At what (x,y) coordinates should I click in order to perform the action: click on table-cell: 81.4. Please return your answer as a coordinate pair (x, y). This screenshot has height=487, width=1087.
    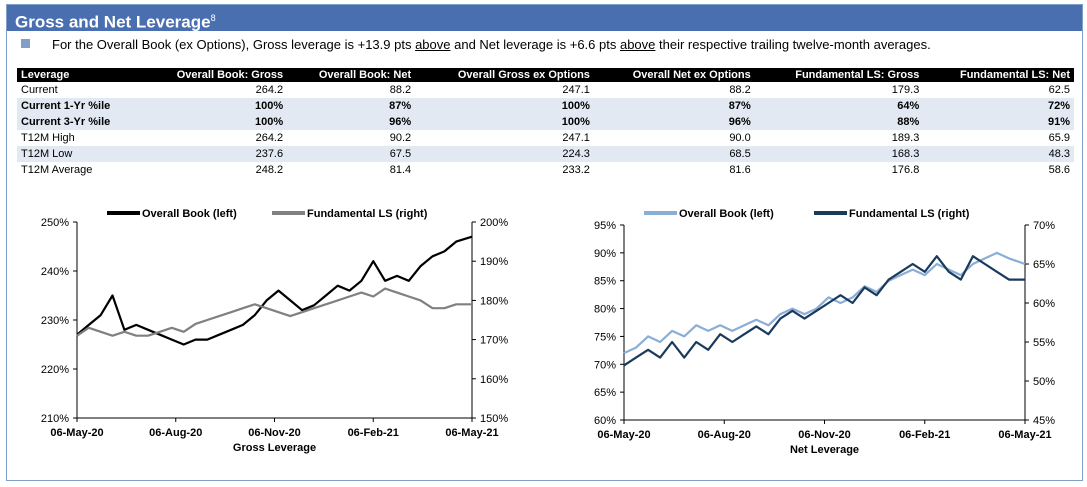
    Looking at the image, I should click on (400, 170).